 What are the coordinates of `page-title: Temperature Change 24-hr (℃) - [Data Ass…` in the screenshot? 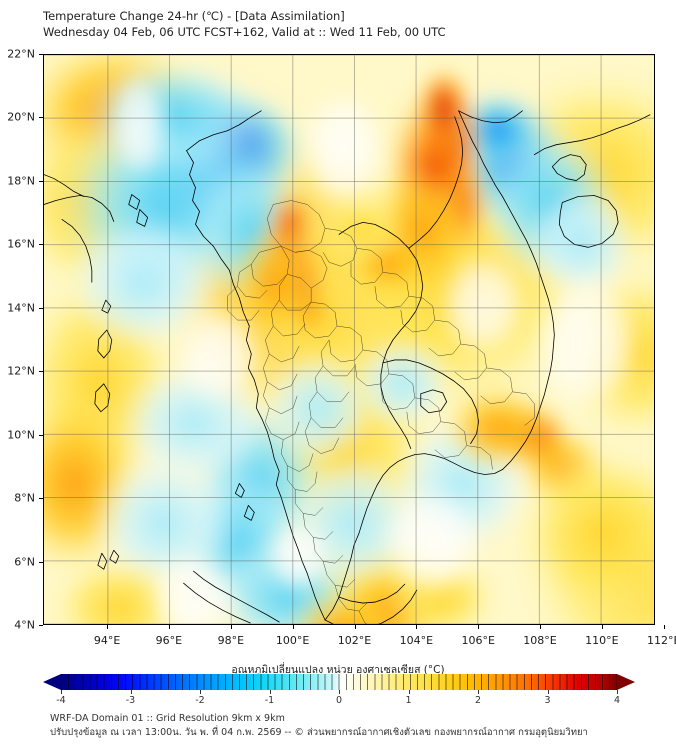 It's located at (244, 24).